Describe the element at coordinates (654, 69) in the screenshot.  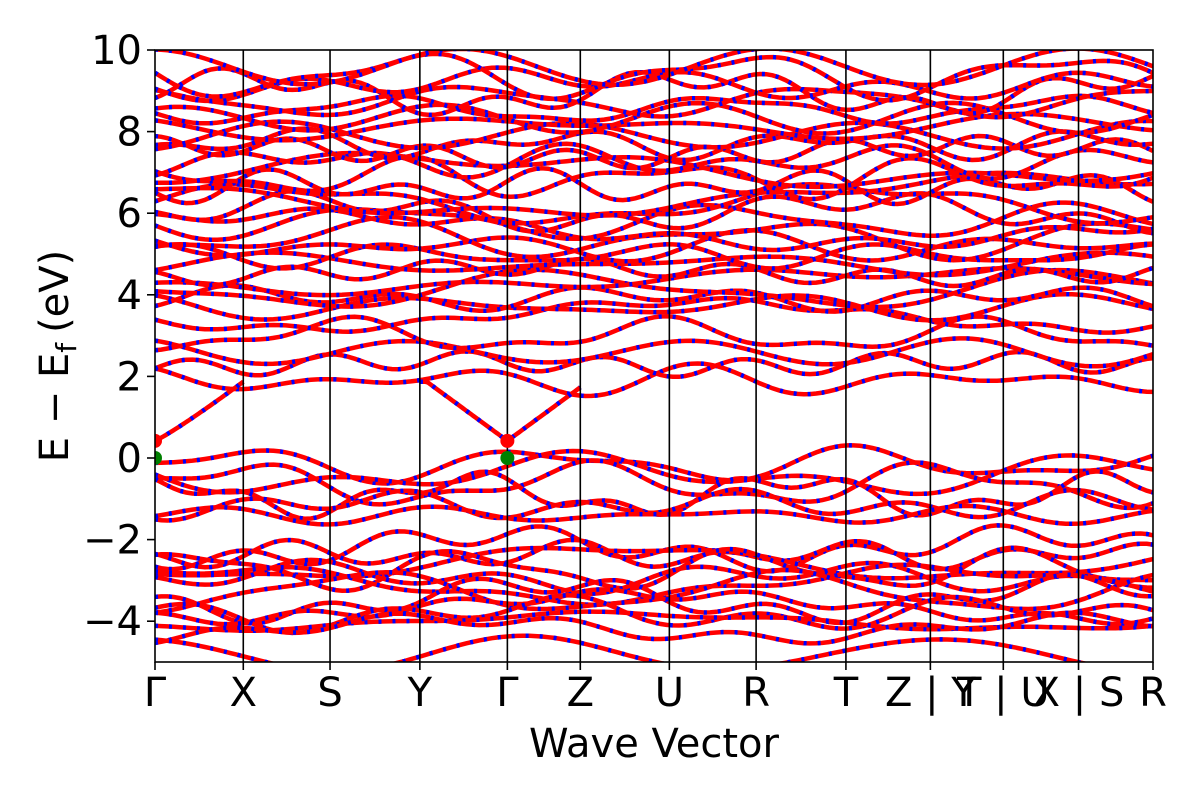
I see `band-51-red` at that location.